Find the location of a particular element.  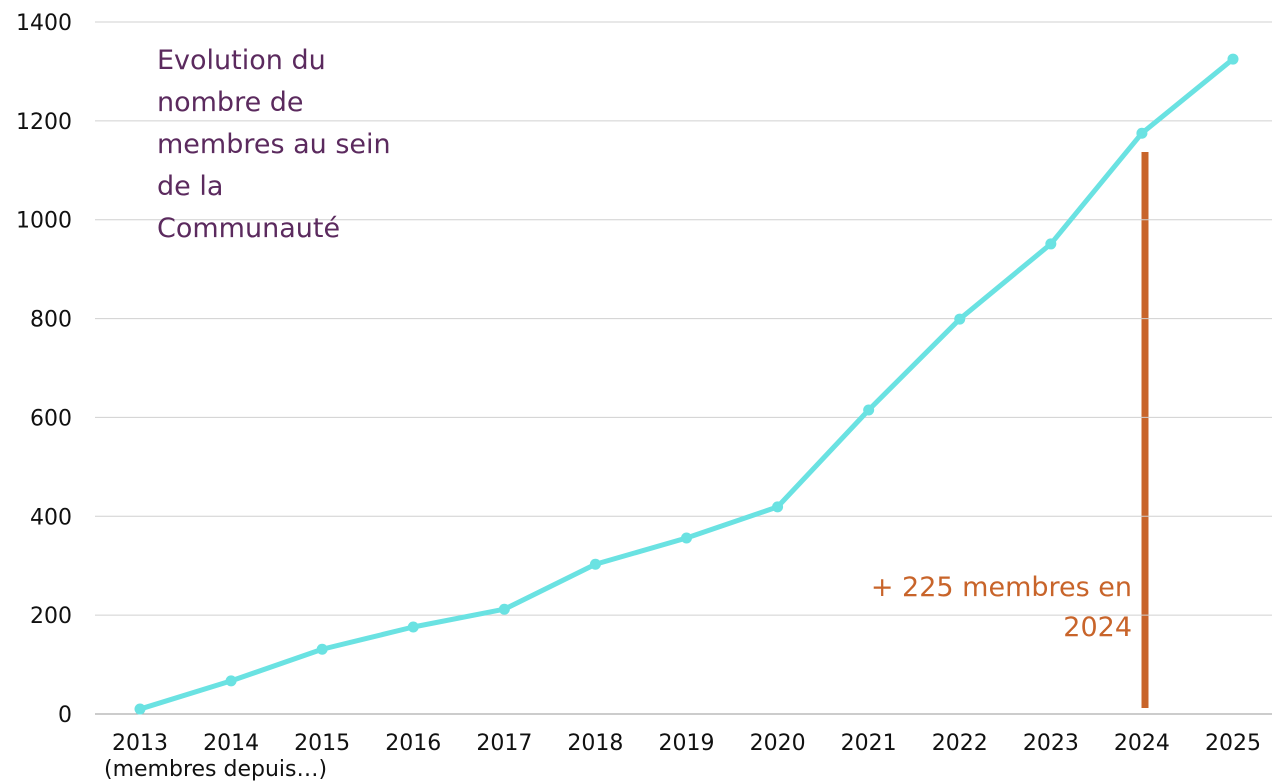

x-axis-label: (membres depuis…) is located at coordinates (215, 769).